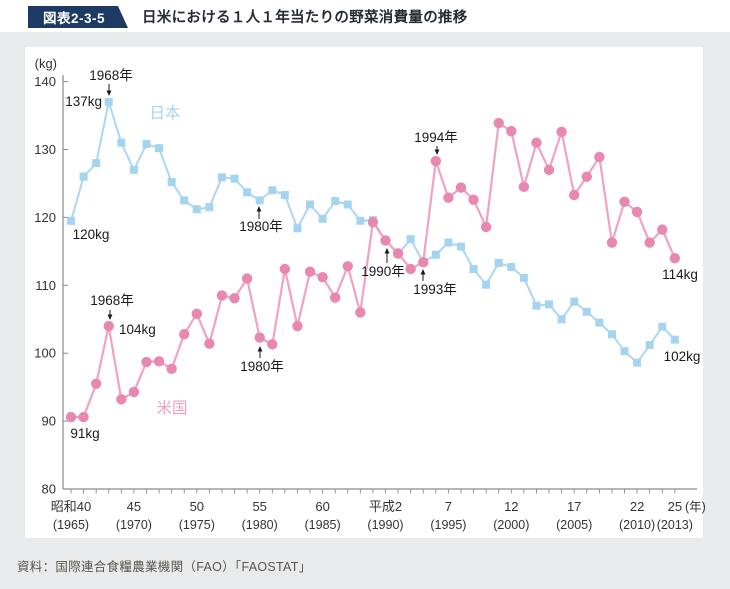 The width and height of the screenshot is (730, 589). Describe the element at coordinates (675, 506) in the screenshot. I see `x-tick-era-label: 25` at that location.